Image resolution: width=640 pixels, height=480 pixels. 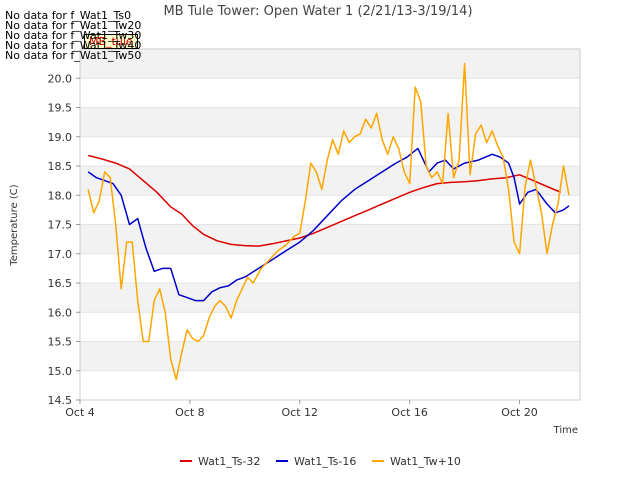 What do you see at coordinates (565, 430) in the screenshot?
I see `x-axis-title: Time` at bounding box center [565, 430].